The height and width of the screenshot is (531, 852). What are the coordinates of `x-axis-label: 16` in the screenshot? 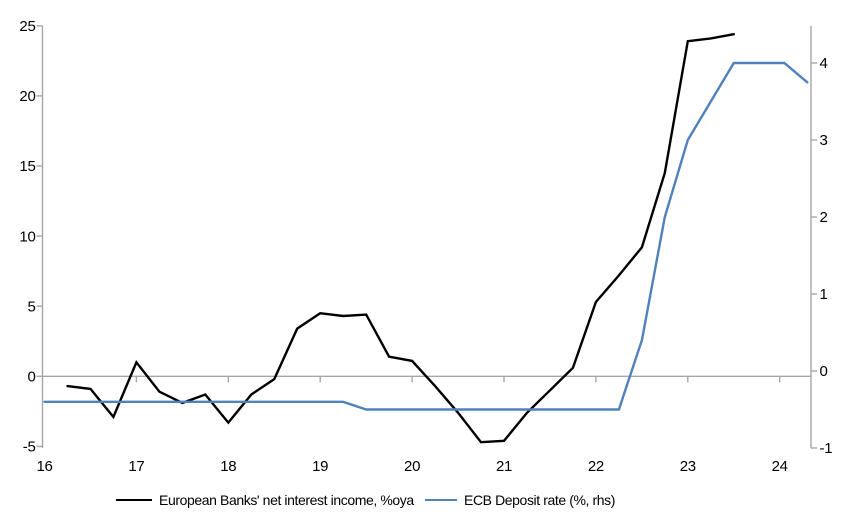 It's located at (44, 466).